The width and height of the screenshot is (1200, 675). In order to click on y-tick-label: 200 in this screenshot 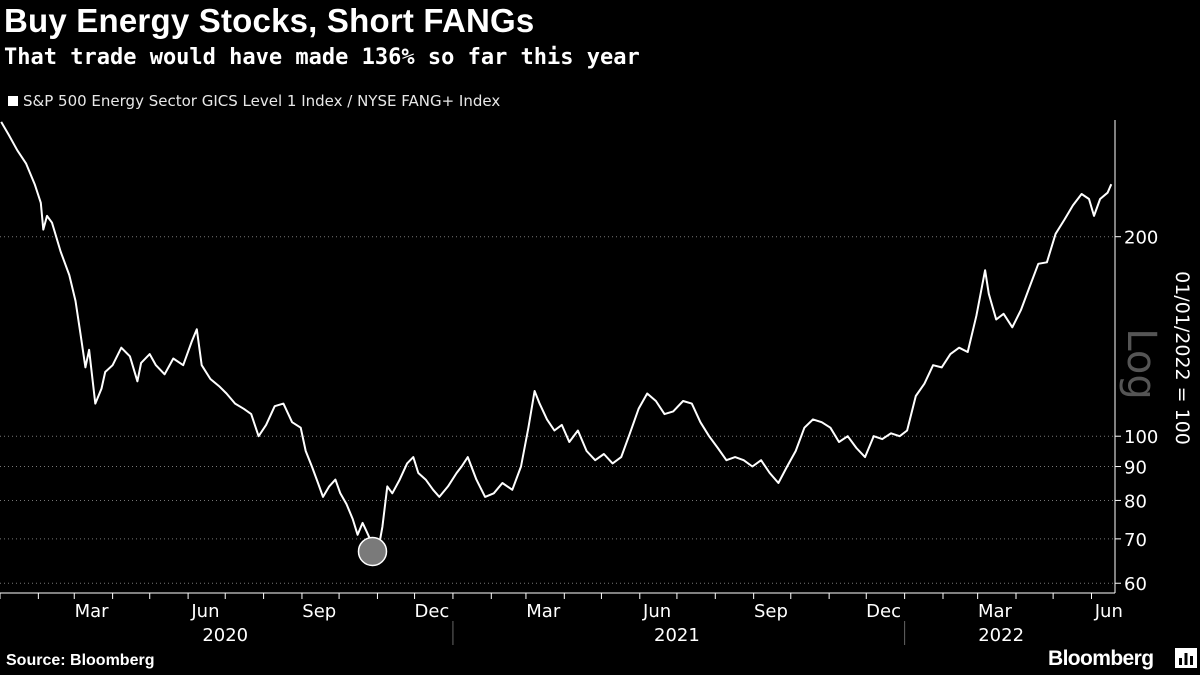, I will do `click(1141, 238)`.